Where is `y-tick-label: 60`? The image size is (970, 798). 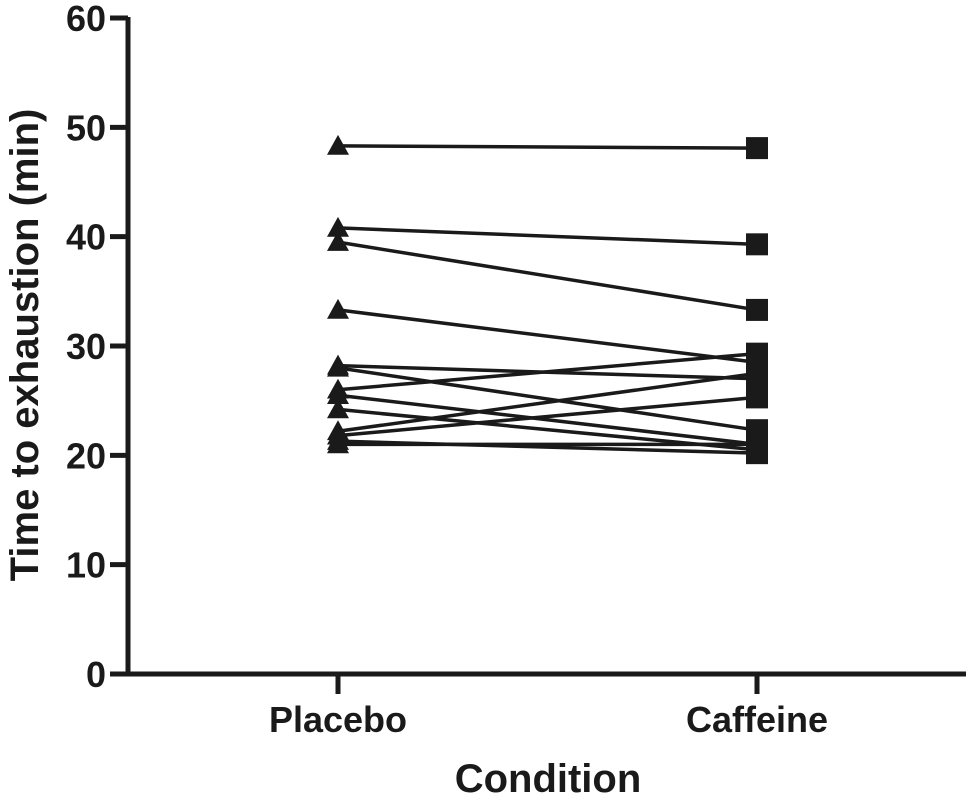
y-tick-label: 60 is located at coordinates (86, 19).